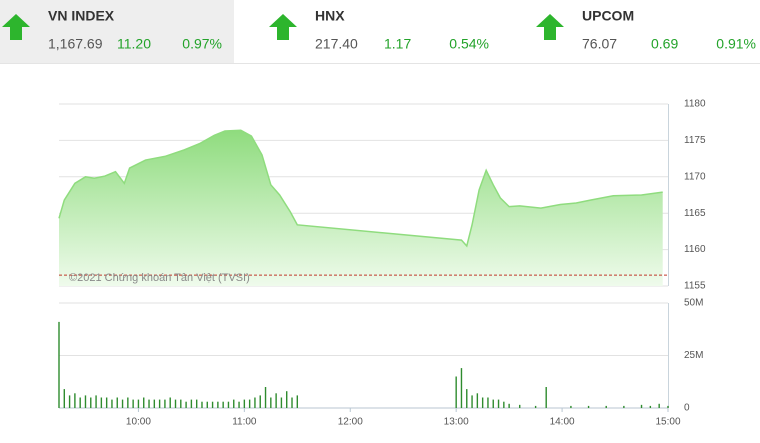 This screenshot has height=443, width=760. Describe the element at coordinates (695, 140) in the screenshot. I see `y-tick-label: 1175` at that location.